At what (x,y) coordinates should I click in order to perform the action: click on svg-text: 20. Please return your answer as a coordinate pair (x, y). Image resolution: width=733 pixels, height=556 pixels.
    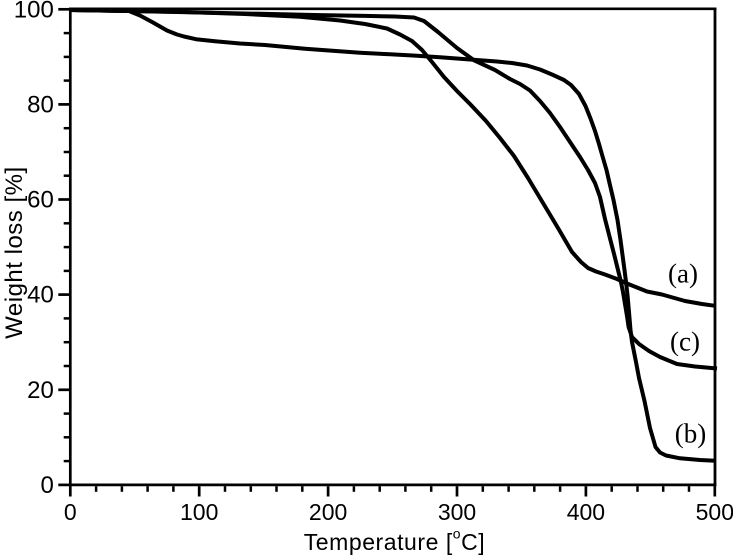
    Looking at the image, I should click on (40, 390).